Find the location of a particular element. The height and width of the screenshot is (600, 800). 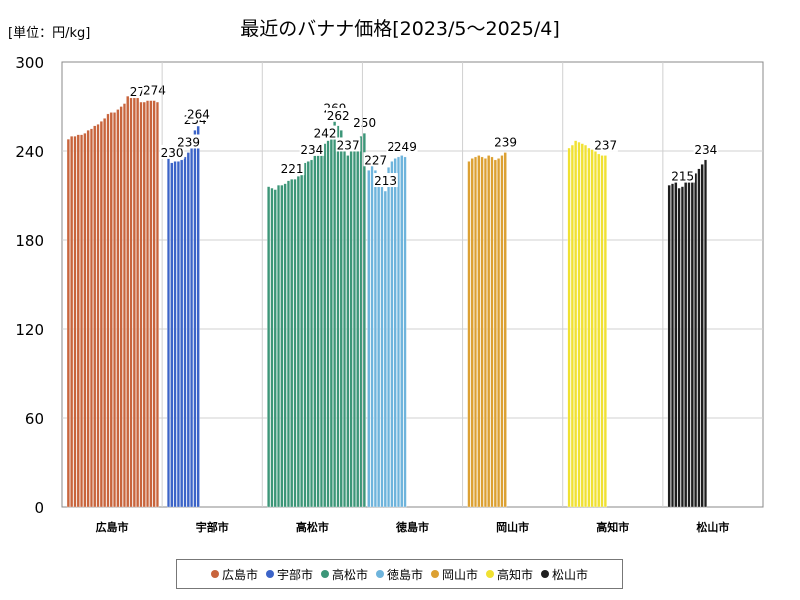

legend-label: 高松市 is located at coordinates (349, 574).